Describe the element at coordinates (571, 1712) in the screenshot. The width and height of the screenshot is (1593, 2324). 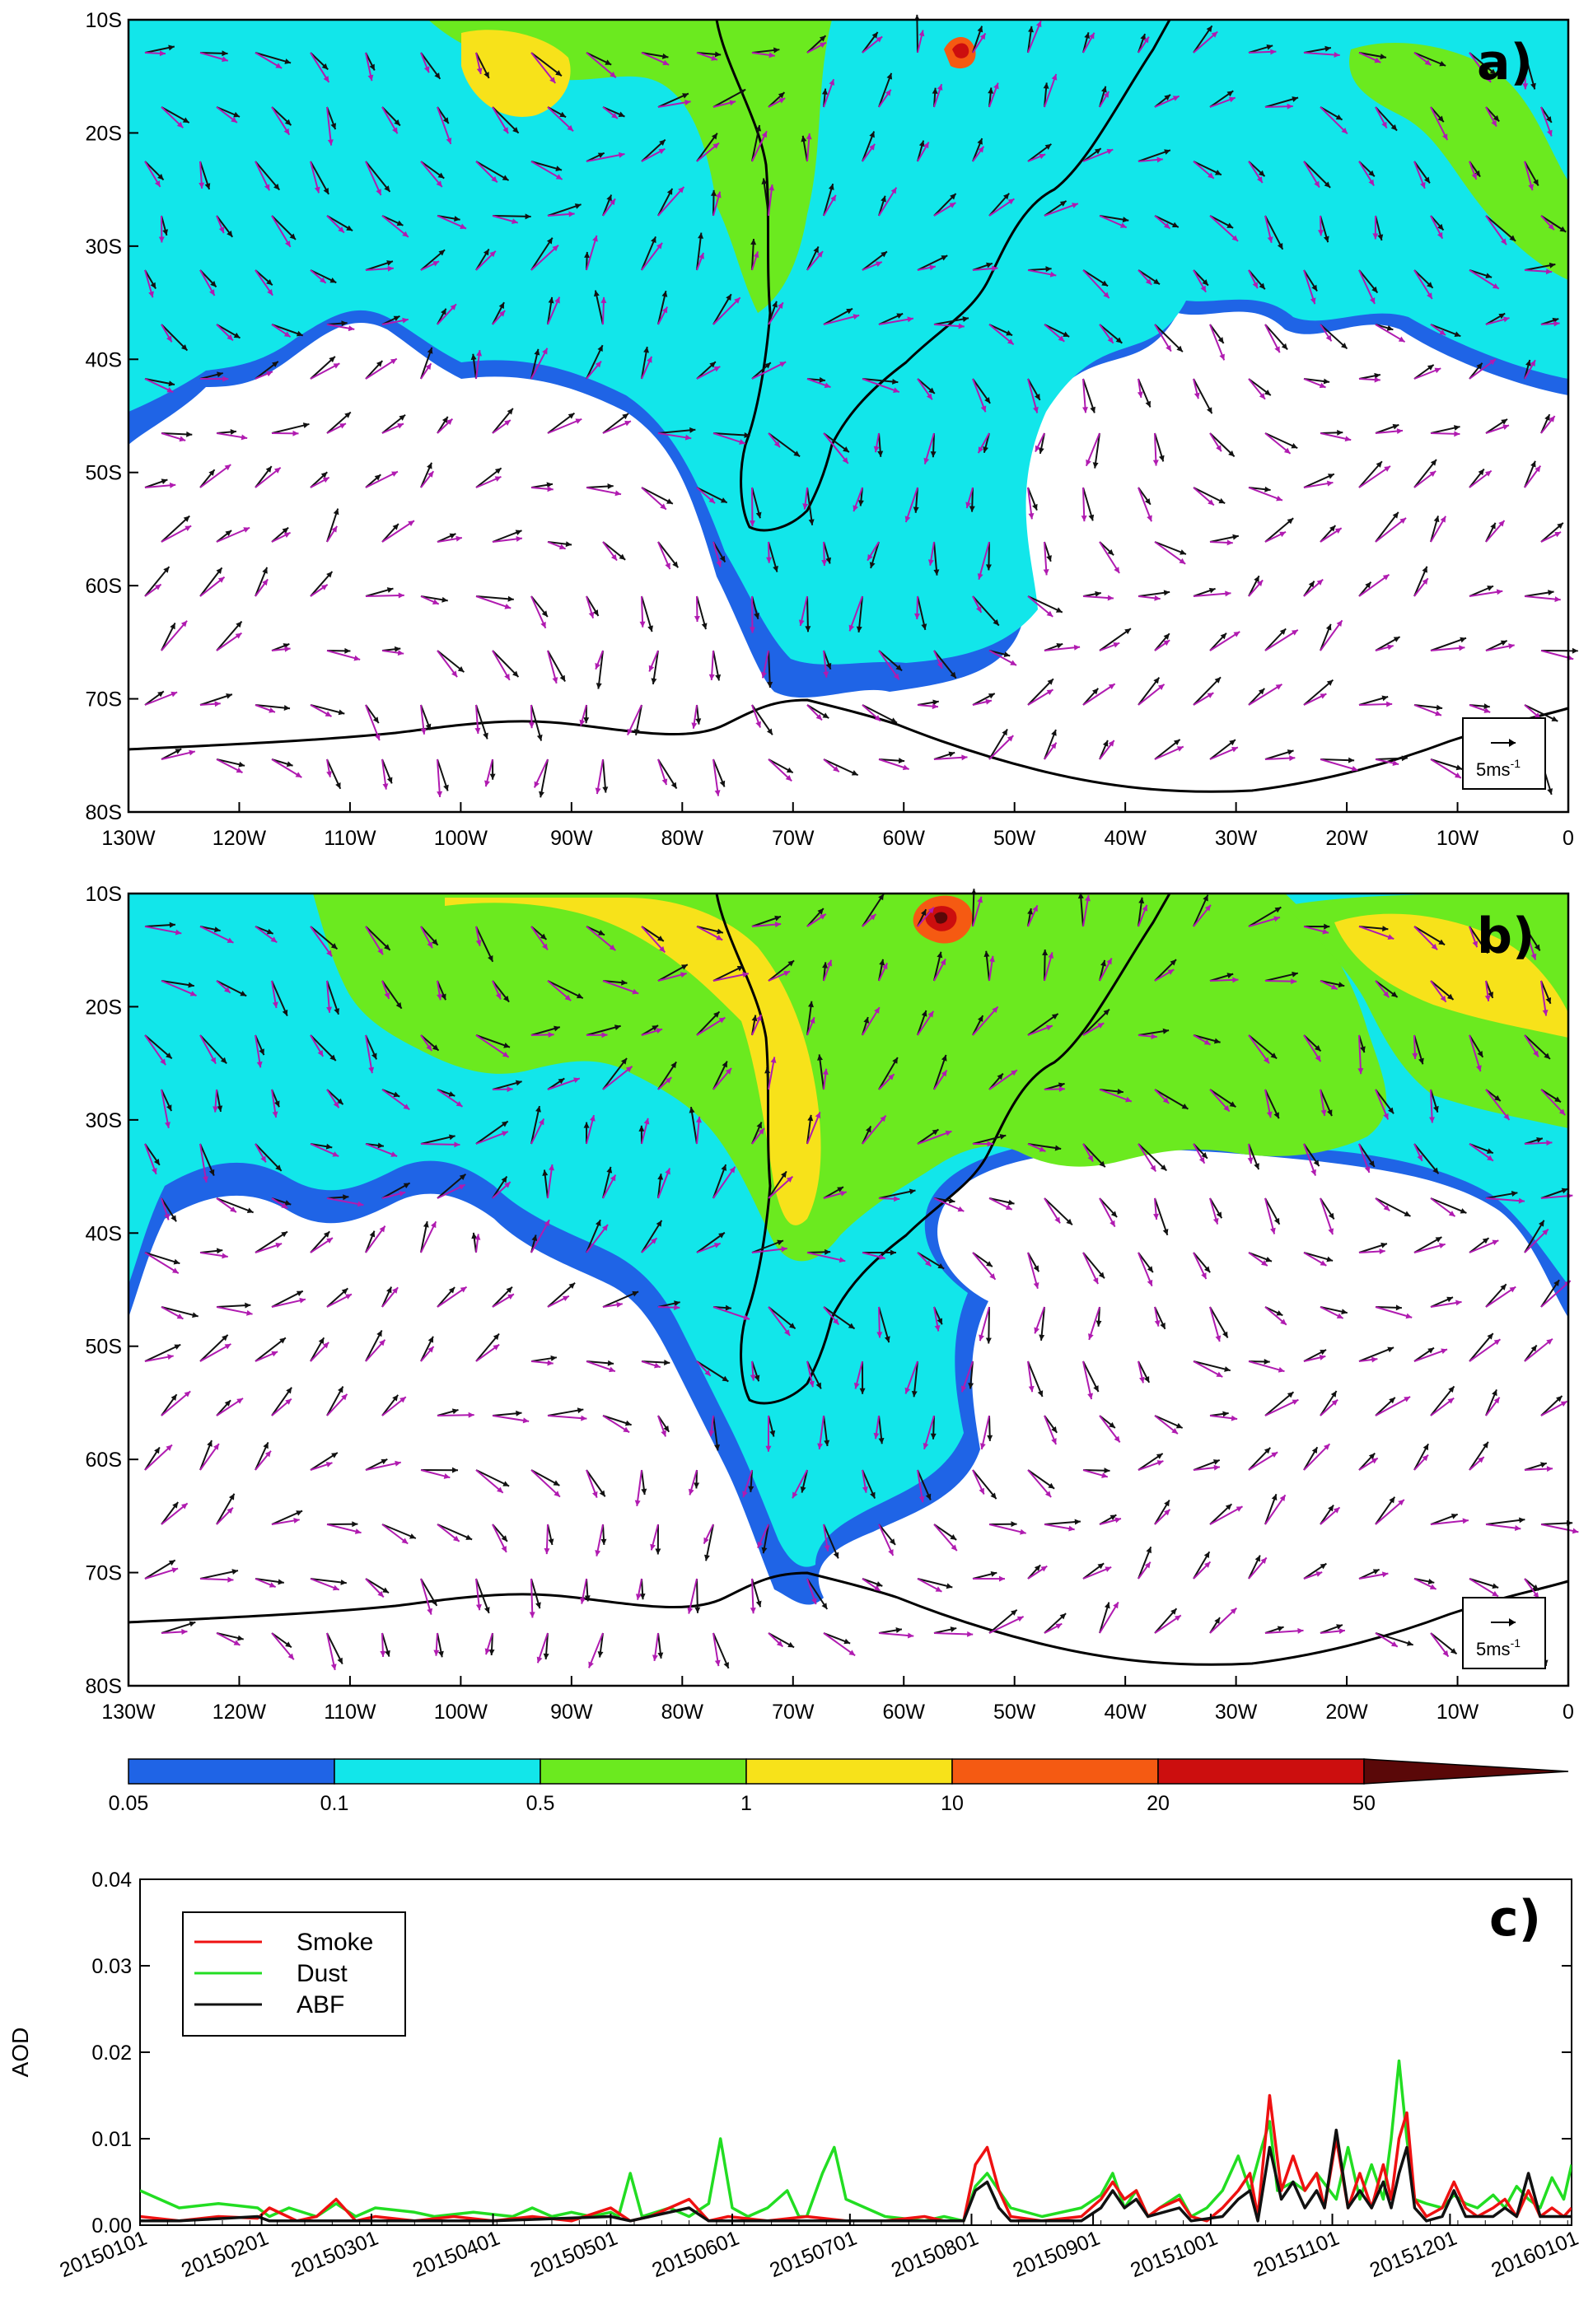
I see `map-lon-tick-label: 90W` at that location.